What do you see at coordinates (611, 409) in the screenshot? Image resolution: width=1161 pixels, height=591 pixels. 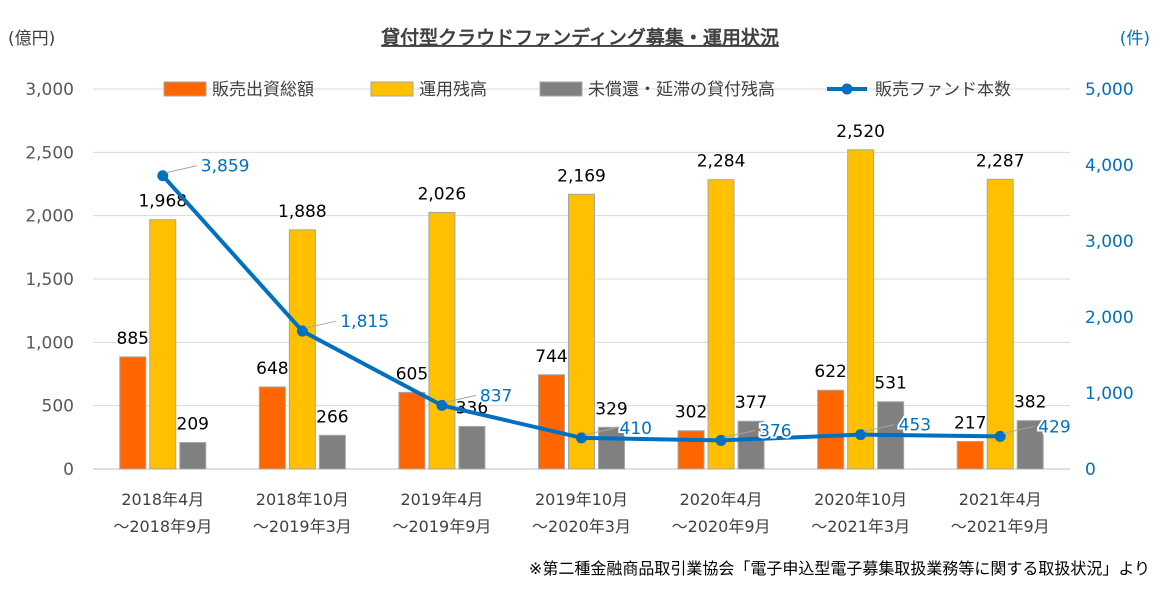 I see `bar-data-label: 329` at bounding box center [611, 409].